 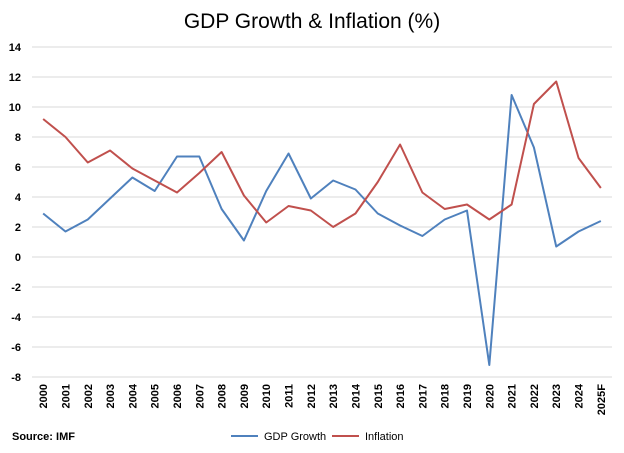 What do you see at coordinates (16, 288) in the screenshot?
I see `y-tick-label: -2` at bounding box center [16, 288].